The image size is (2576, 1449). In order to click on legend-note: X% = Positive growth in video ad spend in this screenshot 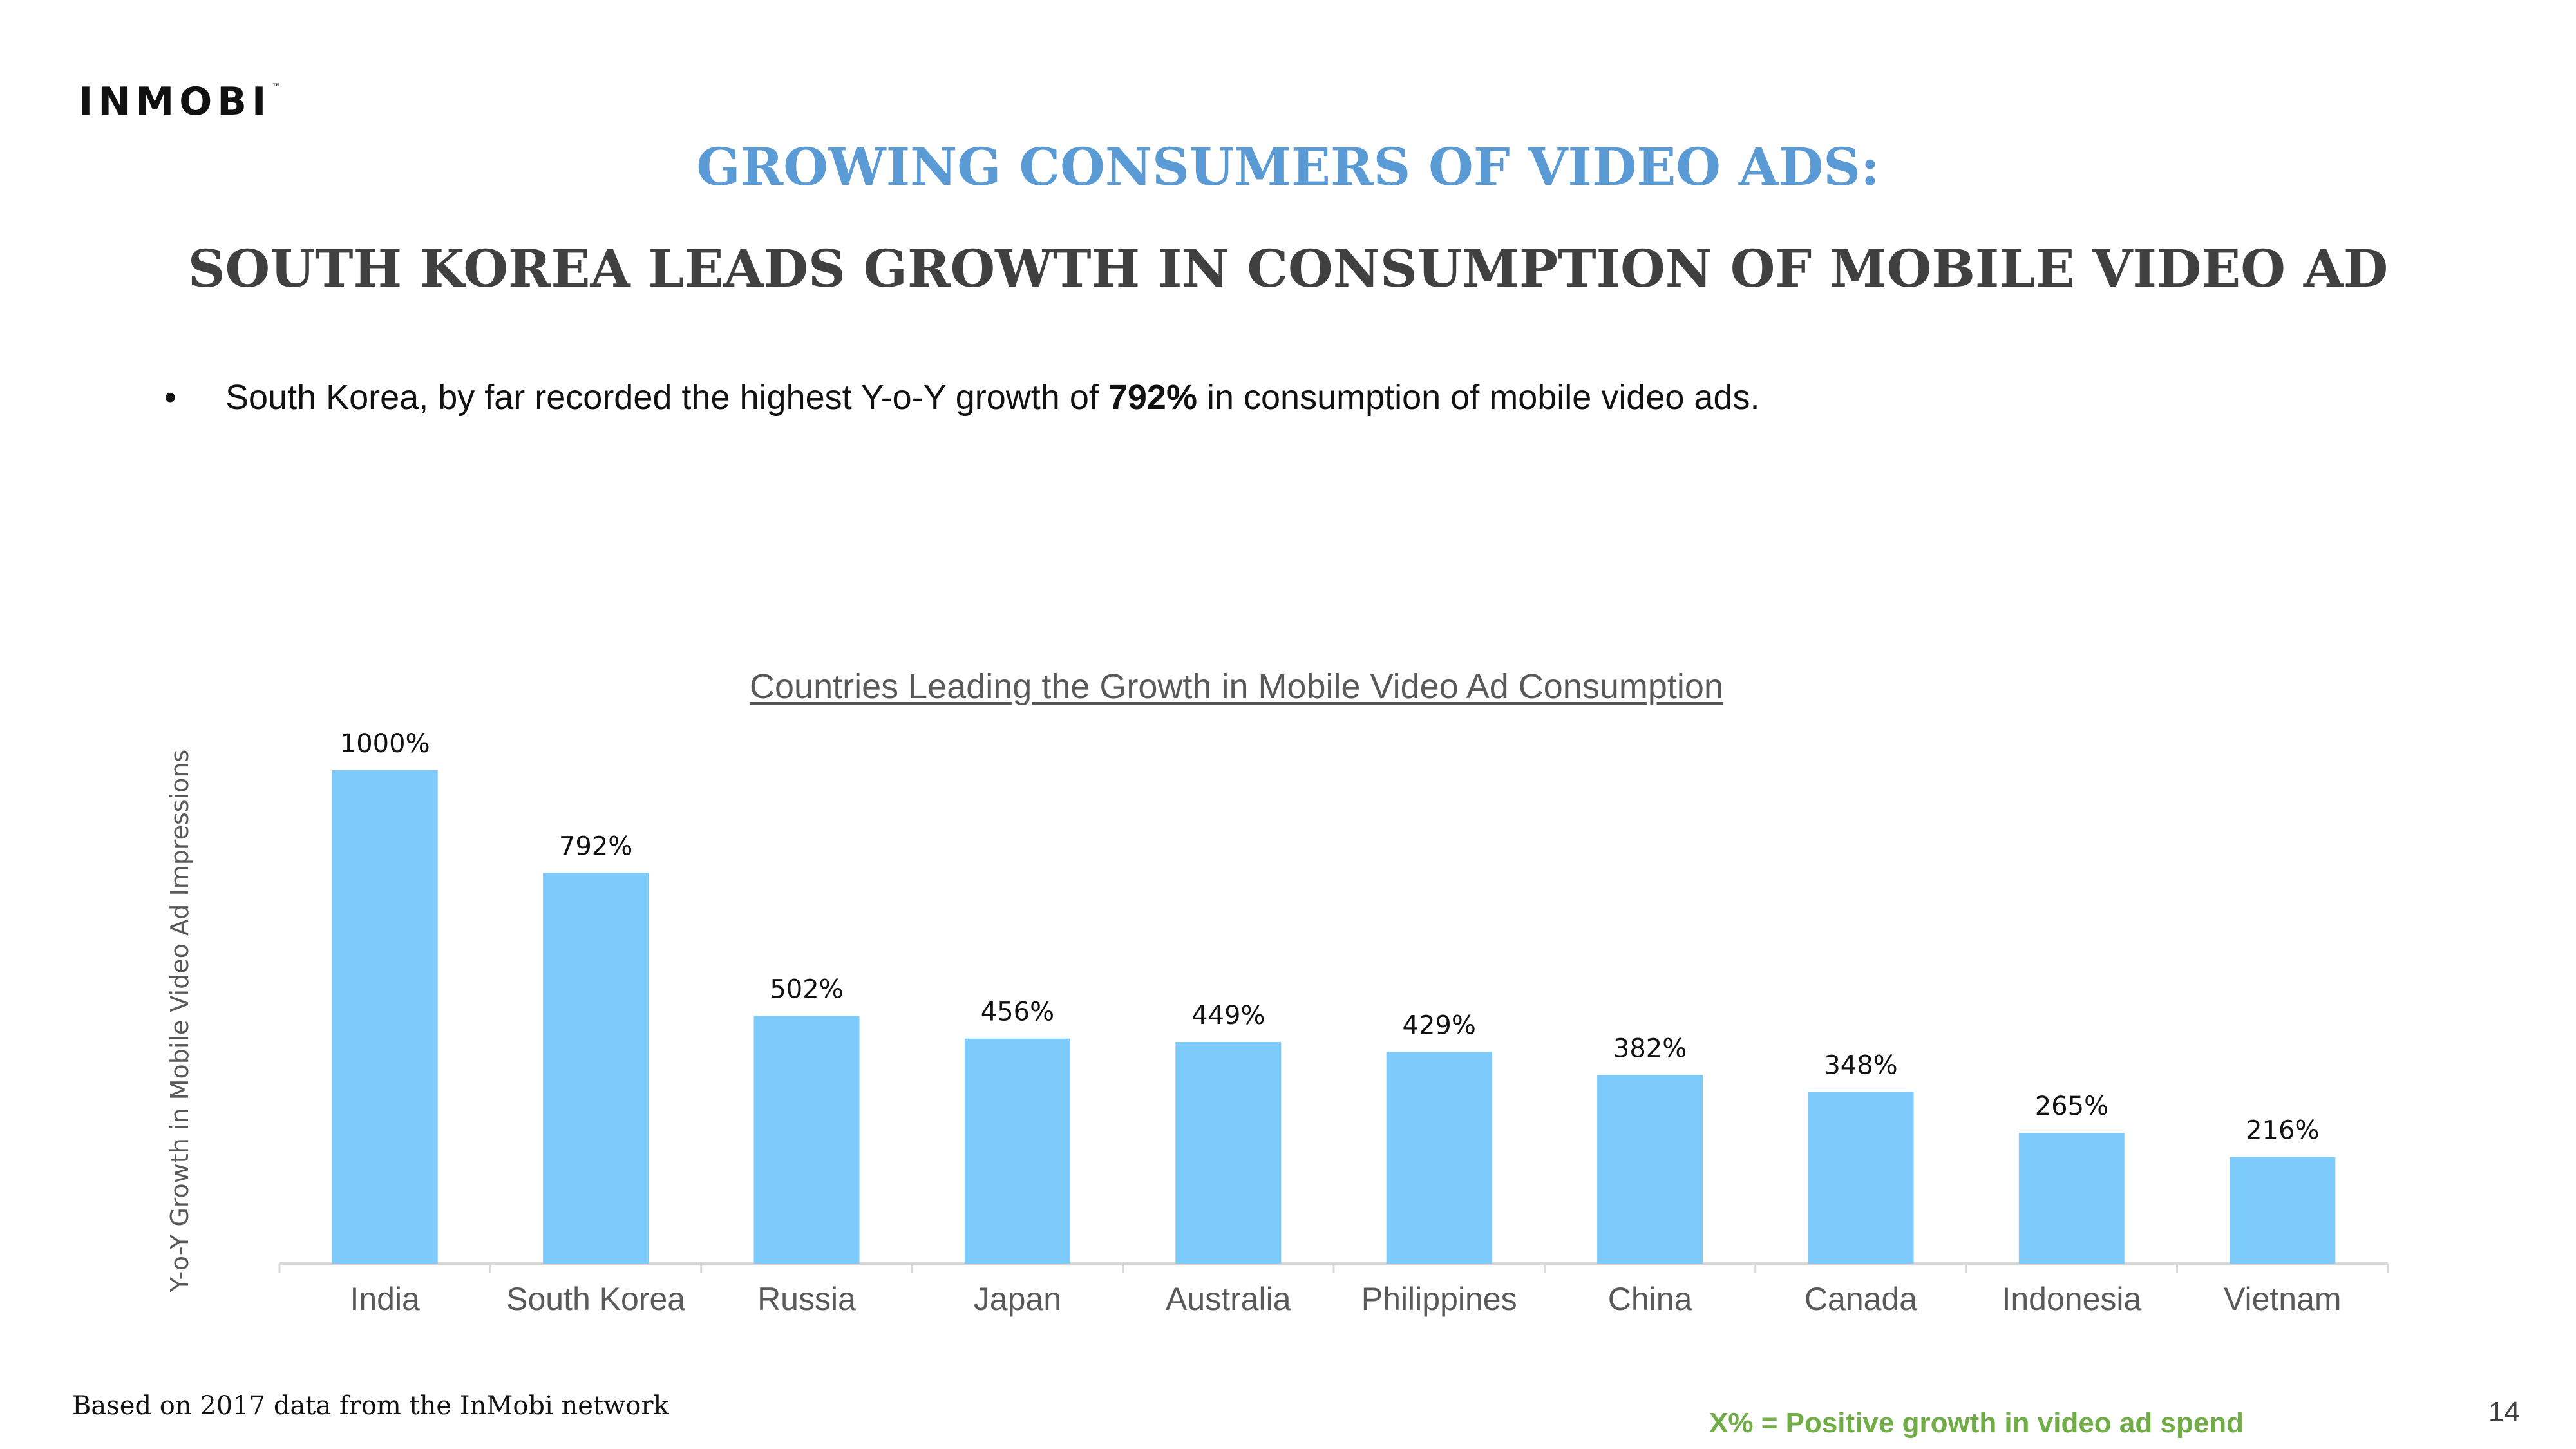, I will do `click(1977, 1423)`.